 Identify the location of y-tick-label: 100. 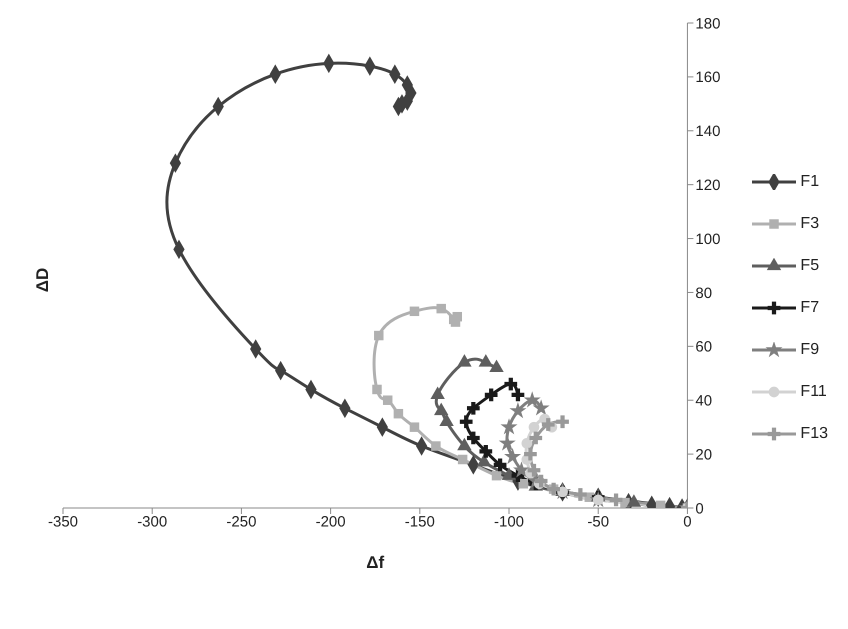
(707, 239).